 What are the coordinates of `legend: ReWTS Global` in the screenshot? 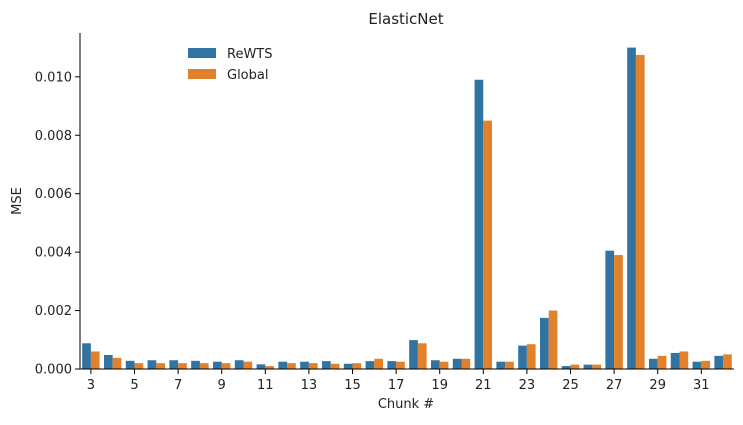 It's located at (230, 65).